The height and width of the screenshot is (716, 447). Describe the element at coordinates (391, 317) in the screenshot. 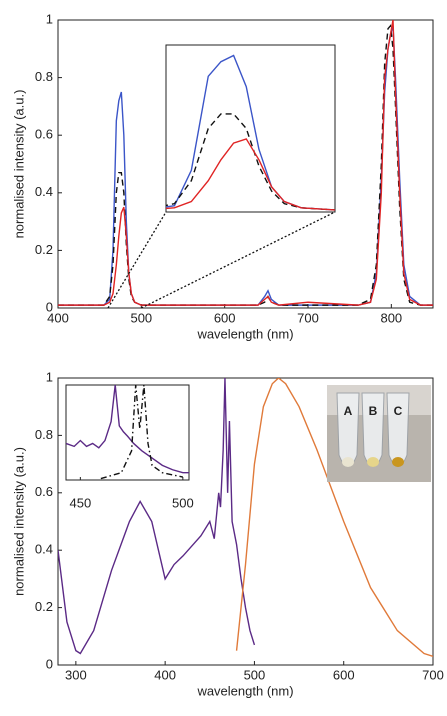

I see `x-tick-label: 800` at that location.